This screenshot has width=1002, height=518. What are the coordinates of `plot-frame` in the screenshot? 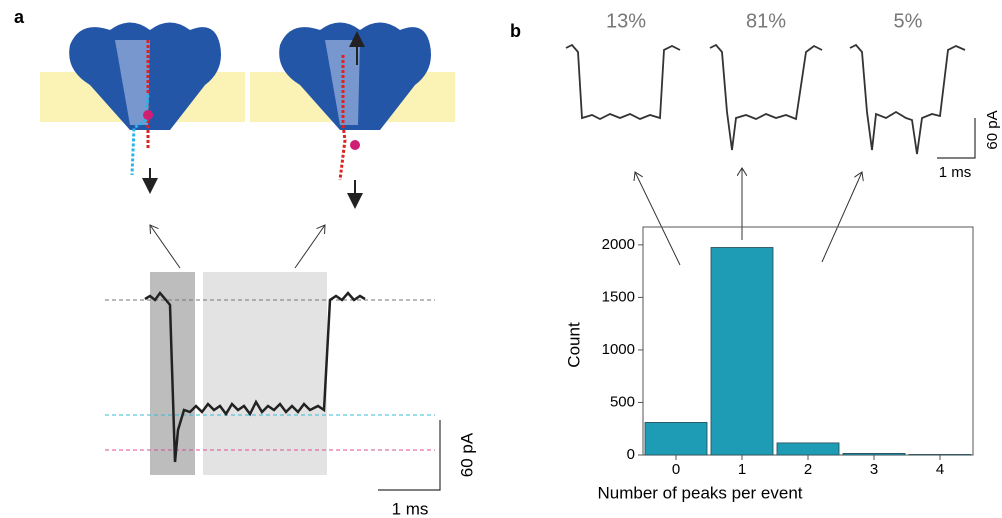 It's located at (808, 341).